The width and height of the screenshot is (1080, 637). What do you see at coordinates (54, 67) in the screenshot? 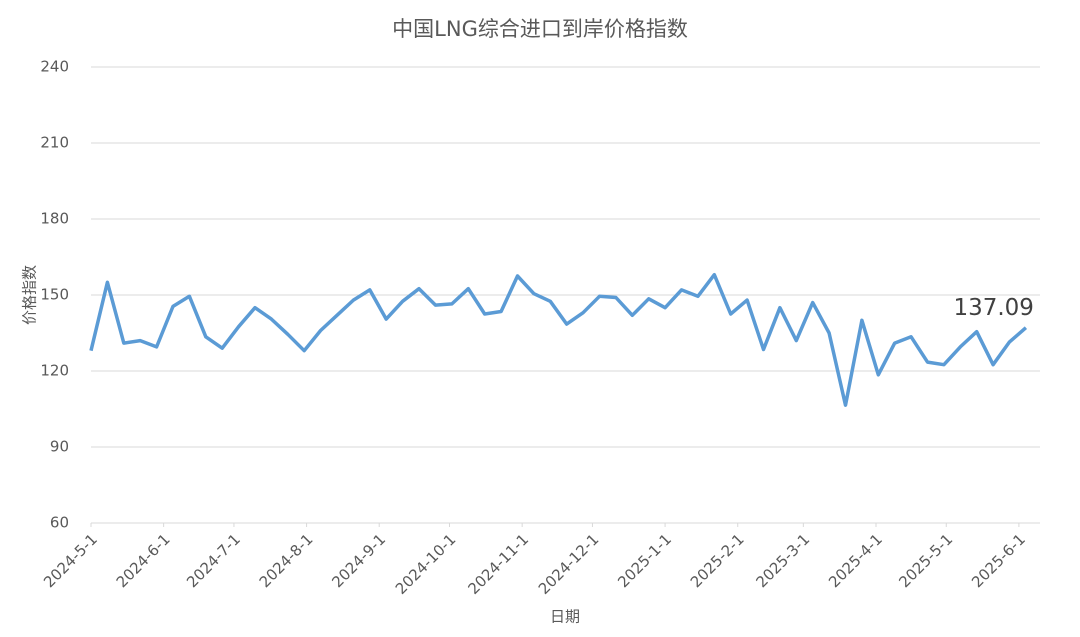
I see `y-tick-label: 240` at bounding box center [54, 67].